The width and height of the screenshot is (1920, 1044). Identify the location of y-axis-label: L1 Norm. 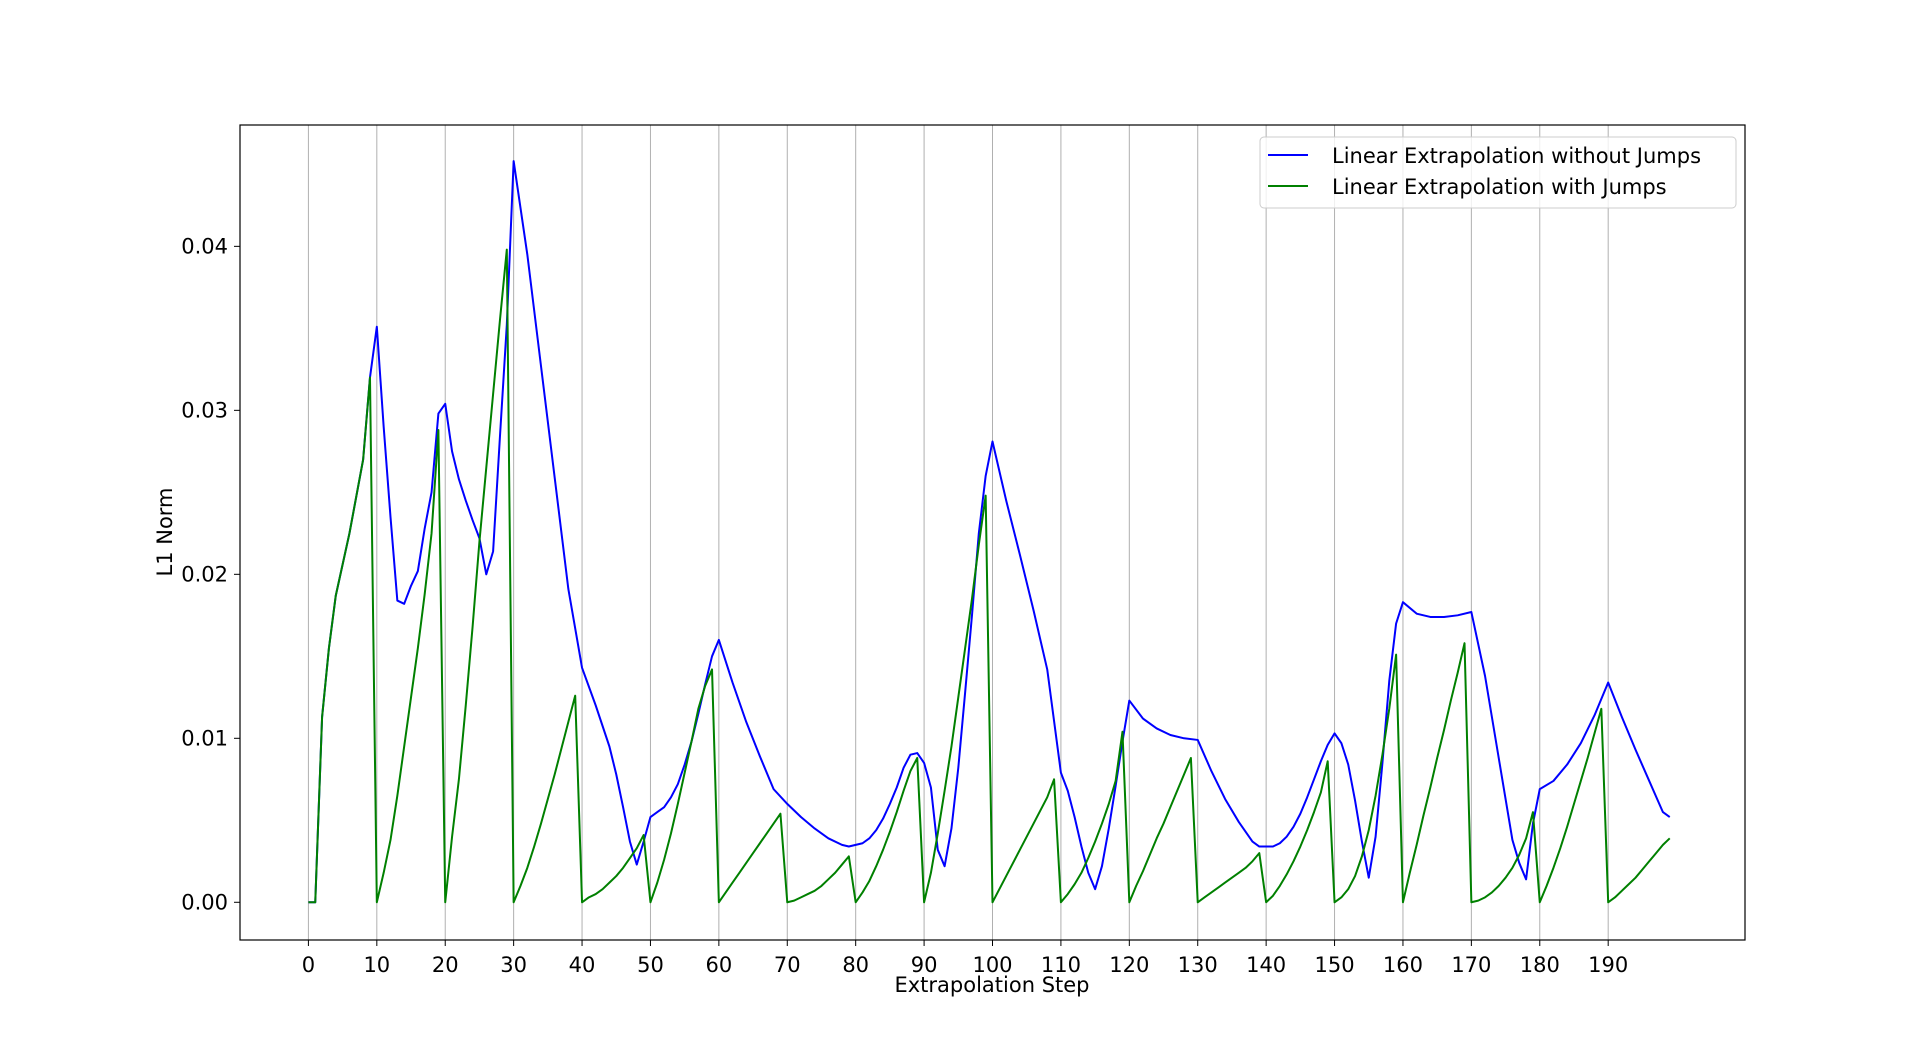
(165, 531).